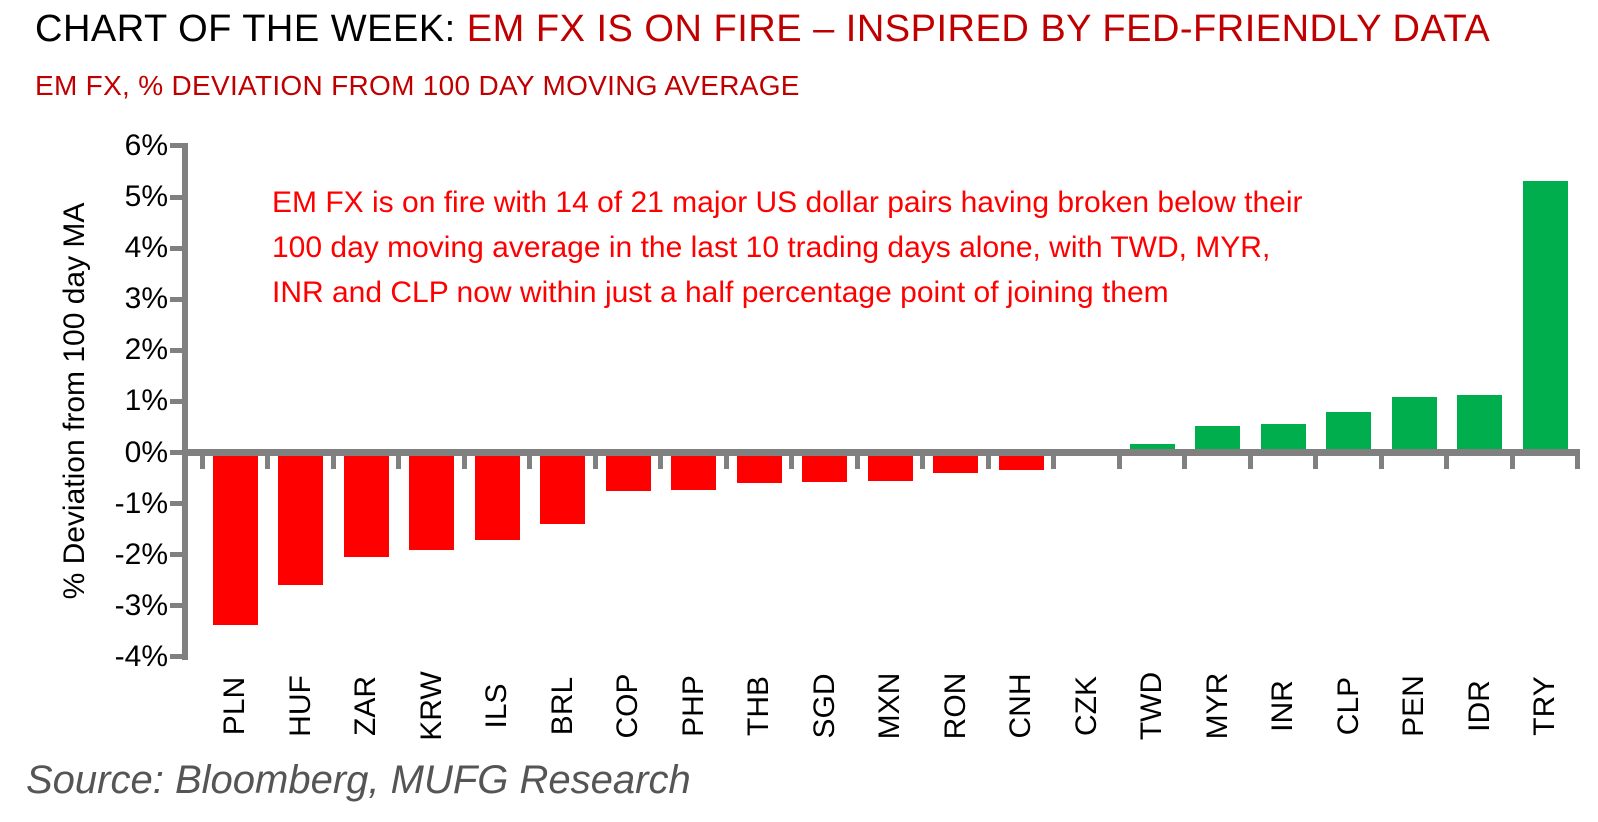 The width and height of the screenshot is (1598, 822). I want to click on x-axis-label-pln: PLN, so click(234, 706).